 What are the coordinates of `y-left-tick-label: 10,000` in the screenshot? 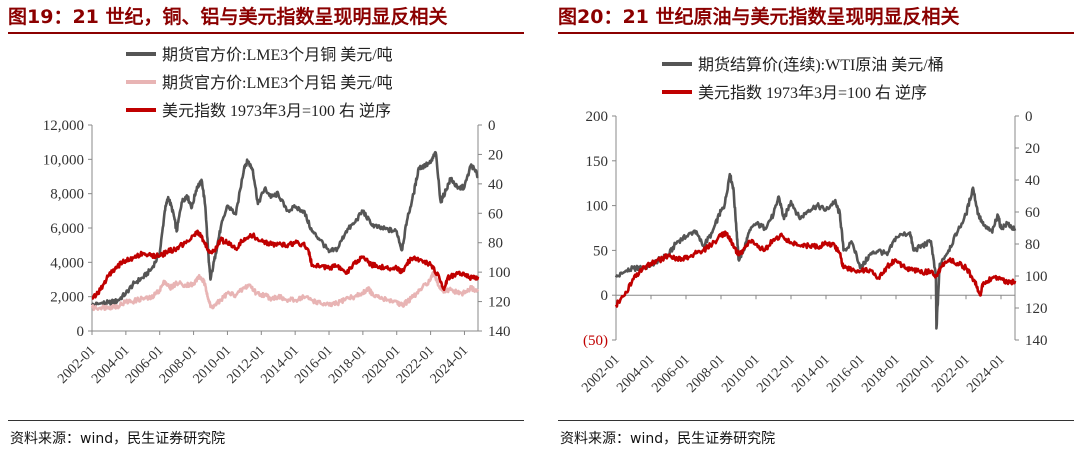 It's located at (63, 160).